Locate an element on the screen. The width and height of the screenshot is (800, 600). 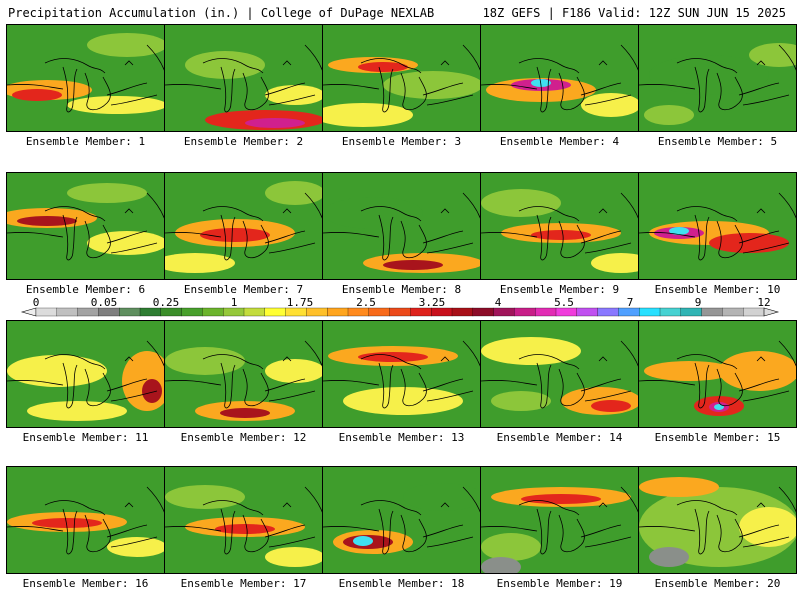
scale-tick-label: 1.75 is located at coordinates (300, 302).